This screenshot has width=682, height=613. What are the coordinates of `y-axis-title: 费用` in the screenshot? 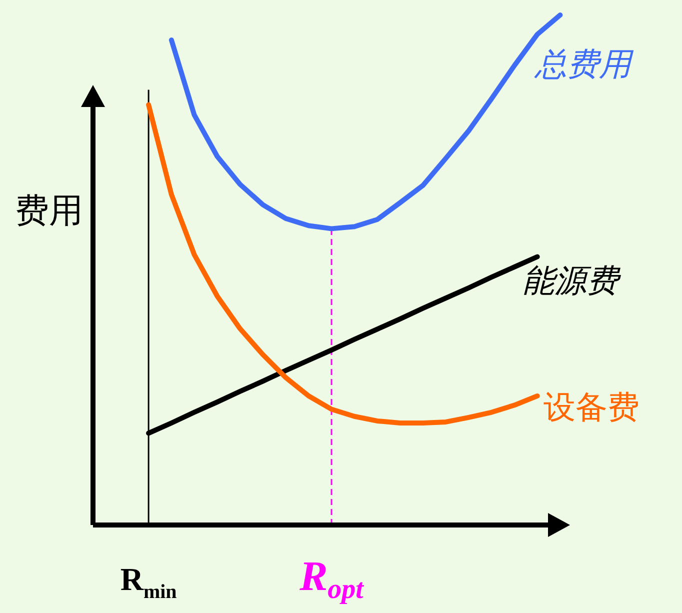 It's located at (49, 211).